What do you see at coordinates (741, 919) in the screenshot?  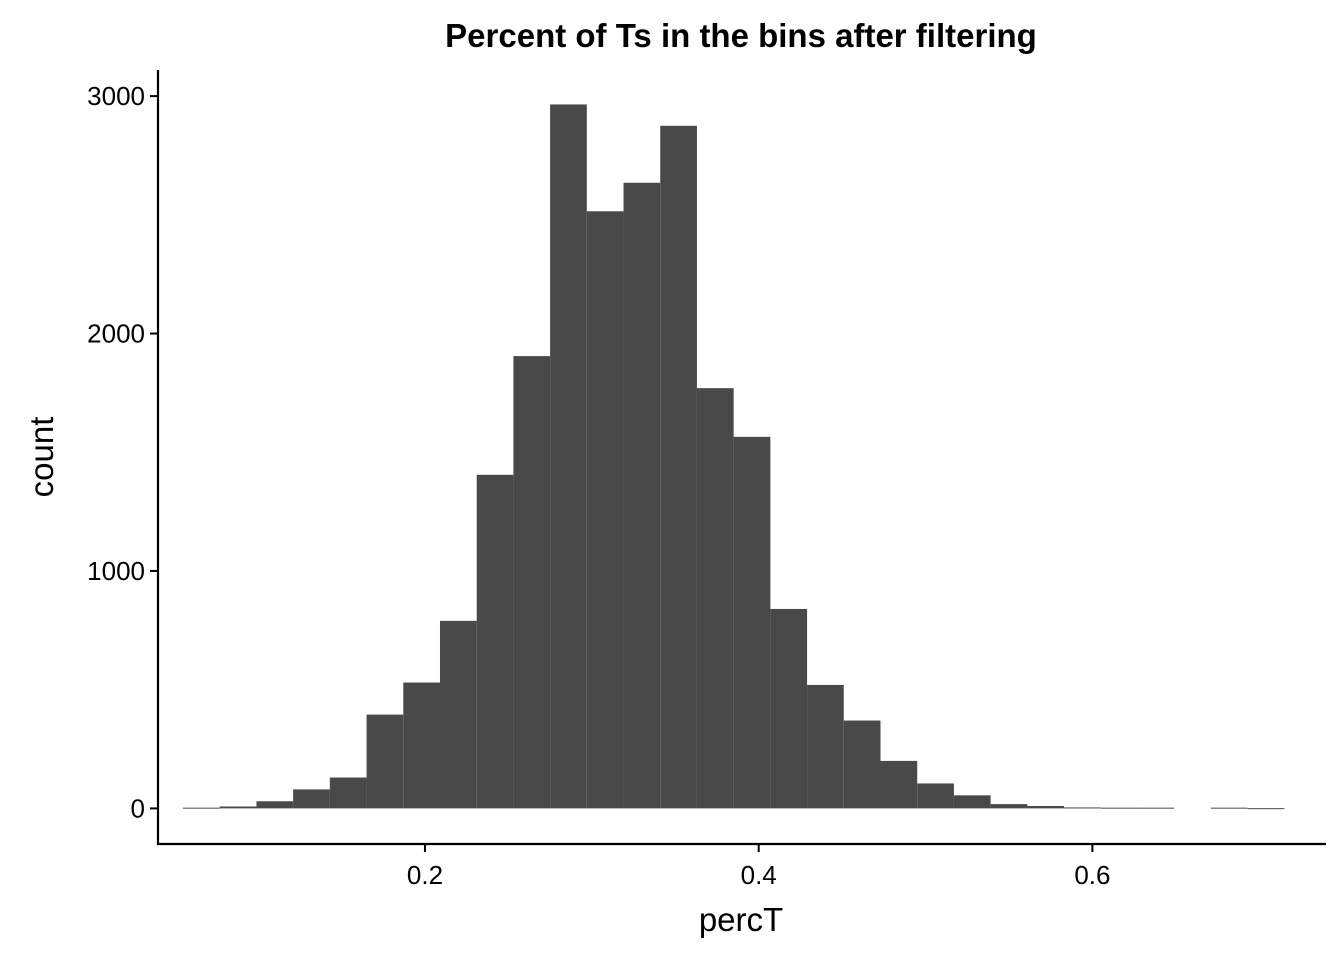 I see `x-axis-title: percT` at bounding box center [741, 919].